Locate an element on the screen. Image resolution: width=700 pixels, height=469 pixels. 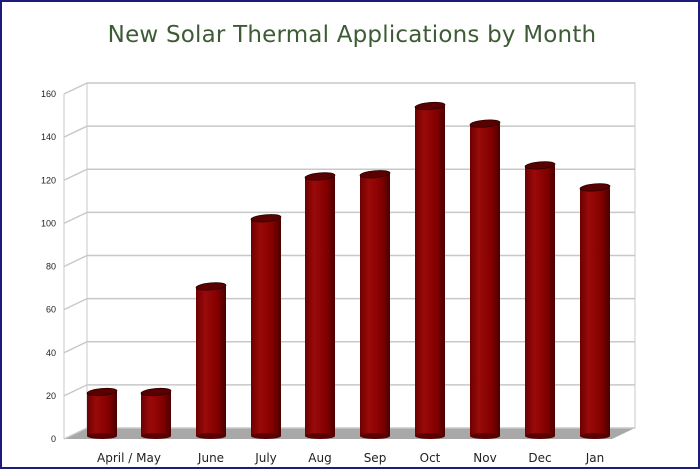
chart-title: New Solar Thermal Applications by Month is located at coordinates (352, 35).